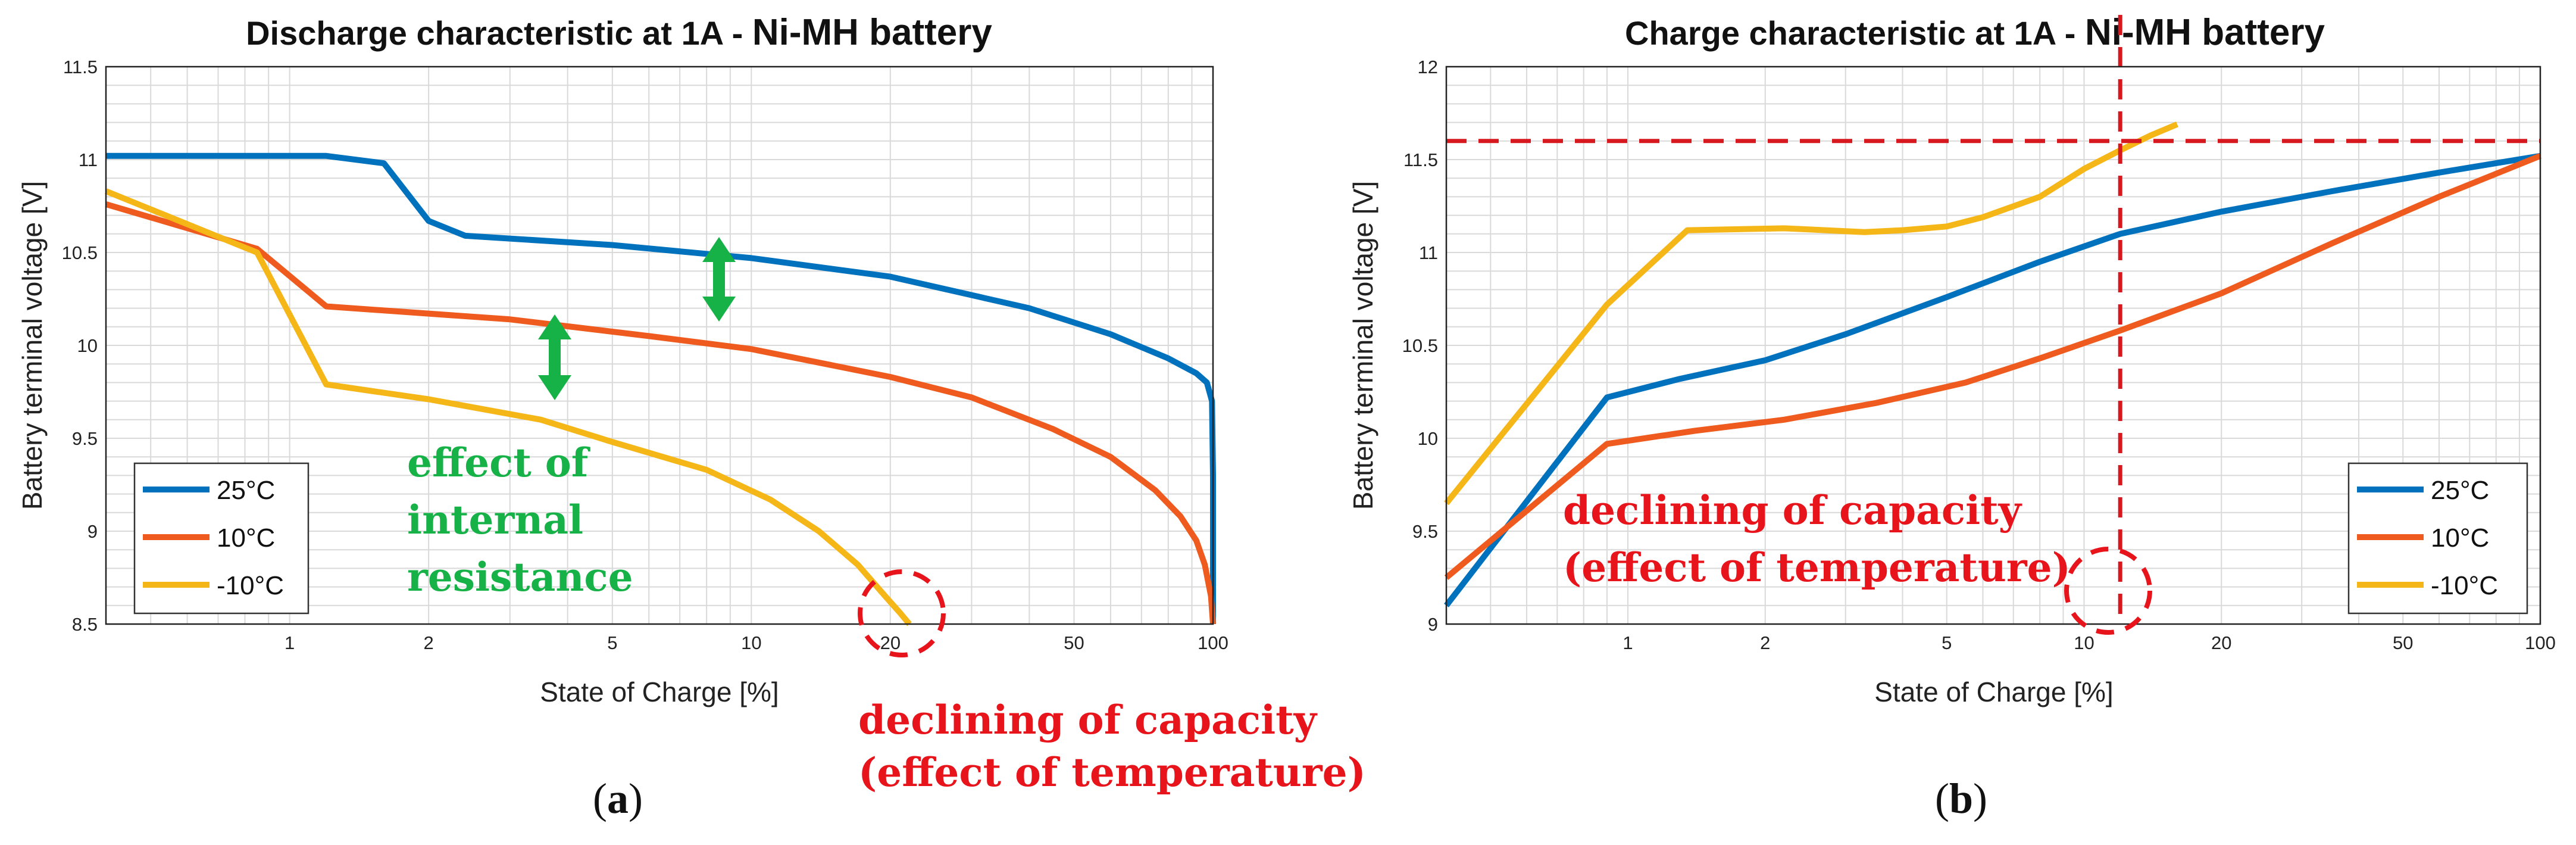 This screenshot has width=2576, height=845. I want to click on series-line-minus10c, so click(1811, 313).